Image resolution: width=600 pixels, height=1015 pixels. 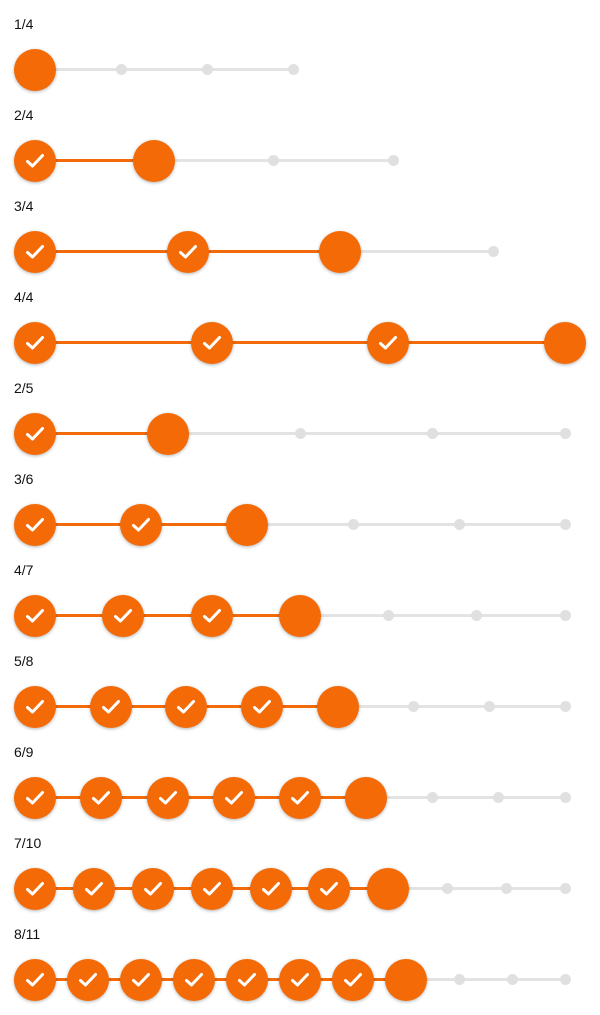 I want to click on stepper: 4/7, so click(x=300, y=591).